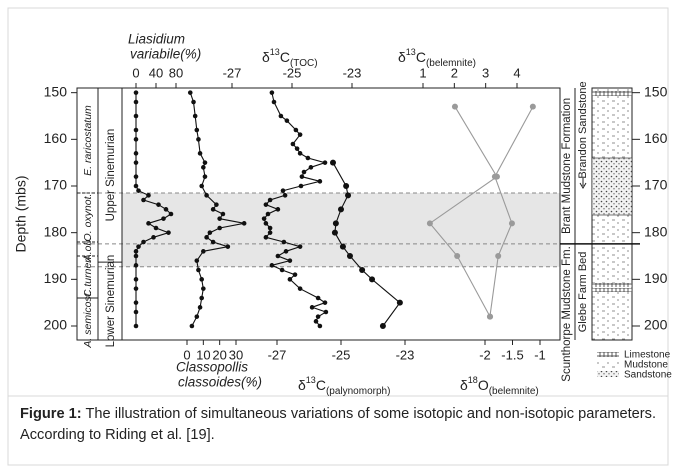 The image size is (677, 474). Describe the element at coordinates (56, 185) in the screenshot. I see `y-tick-label: 170` at that location.